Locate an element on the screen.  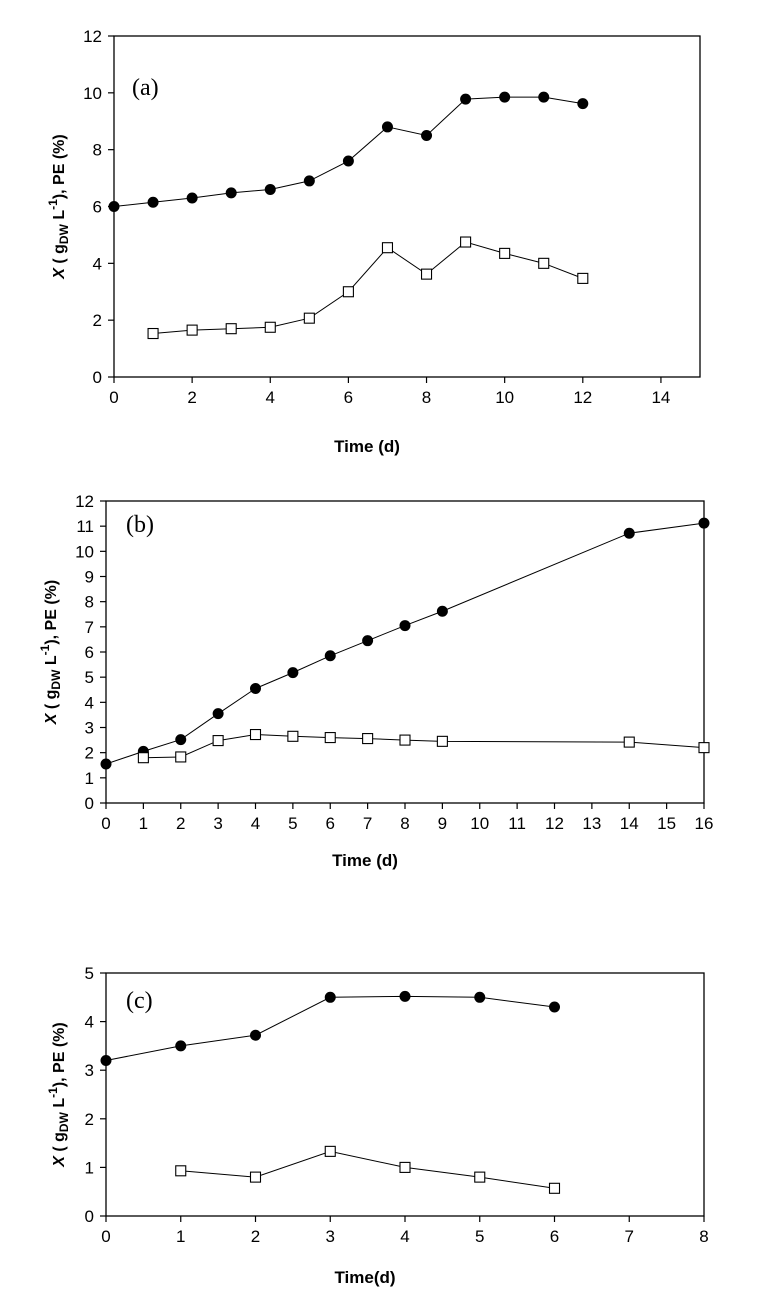
x-tick-label: 10 is located at coordinates (504, 397).